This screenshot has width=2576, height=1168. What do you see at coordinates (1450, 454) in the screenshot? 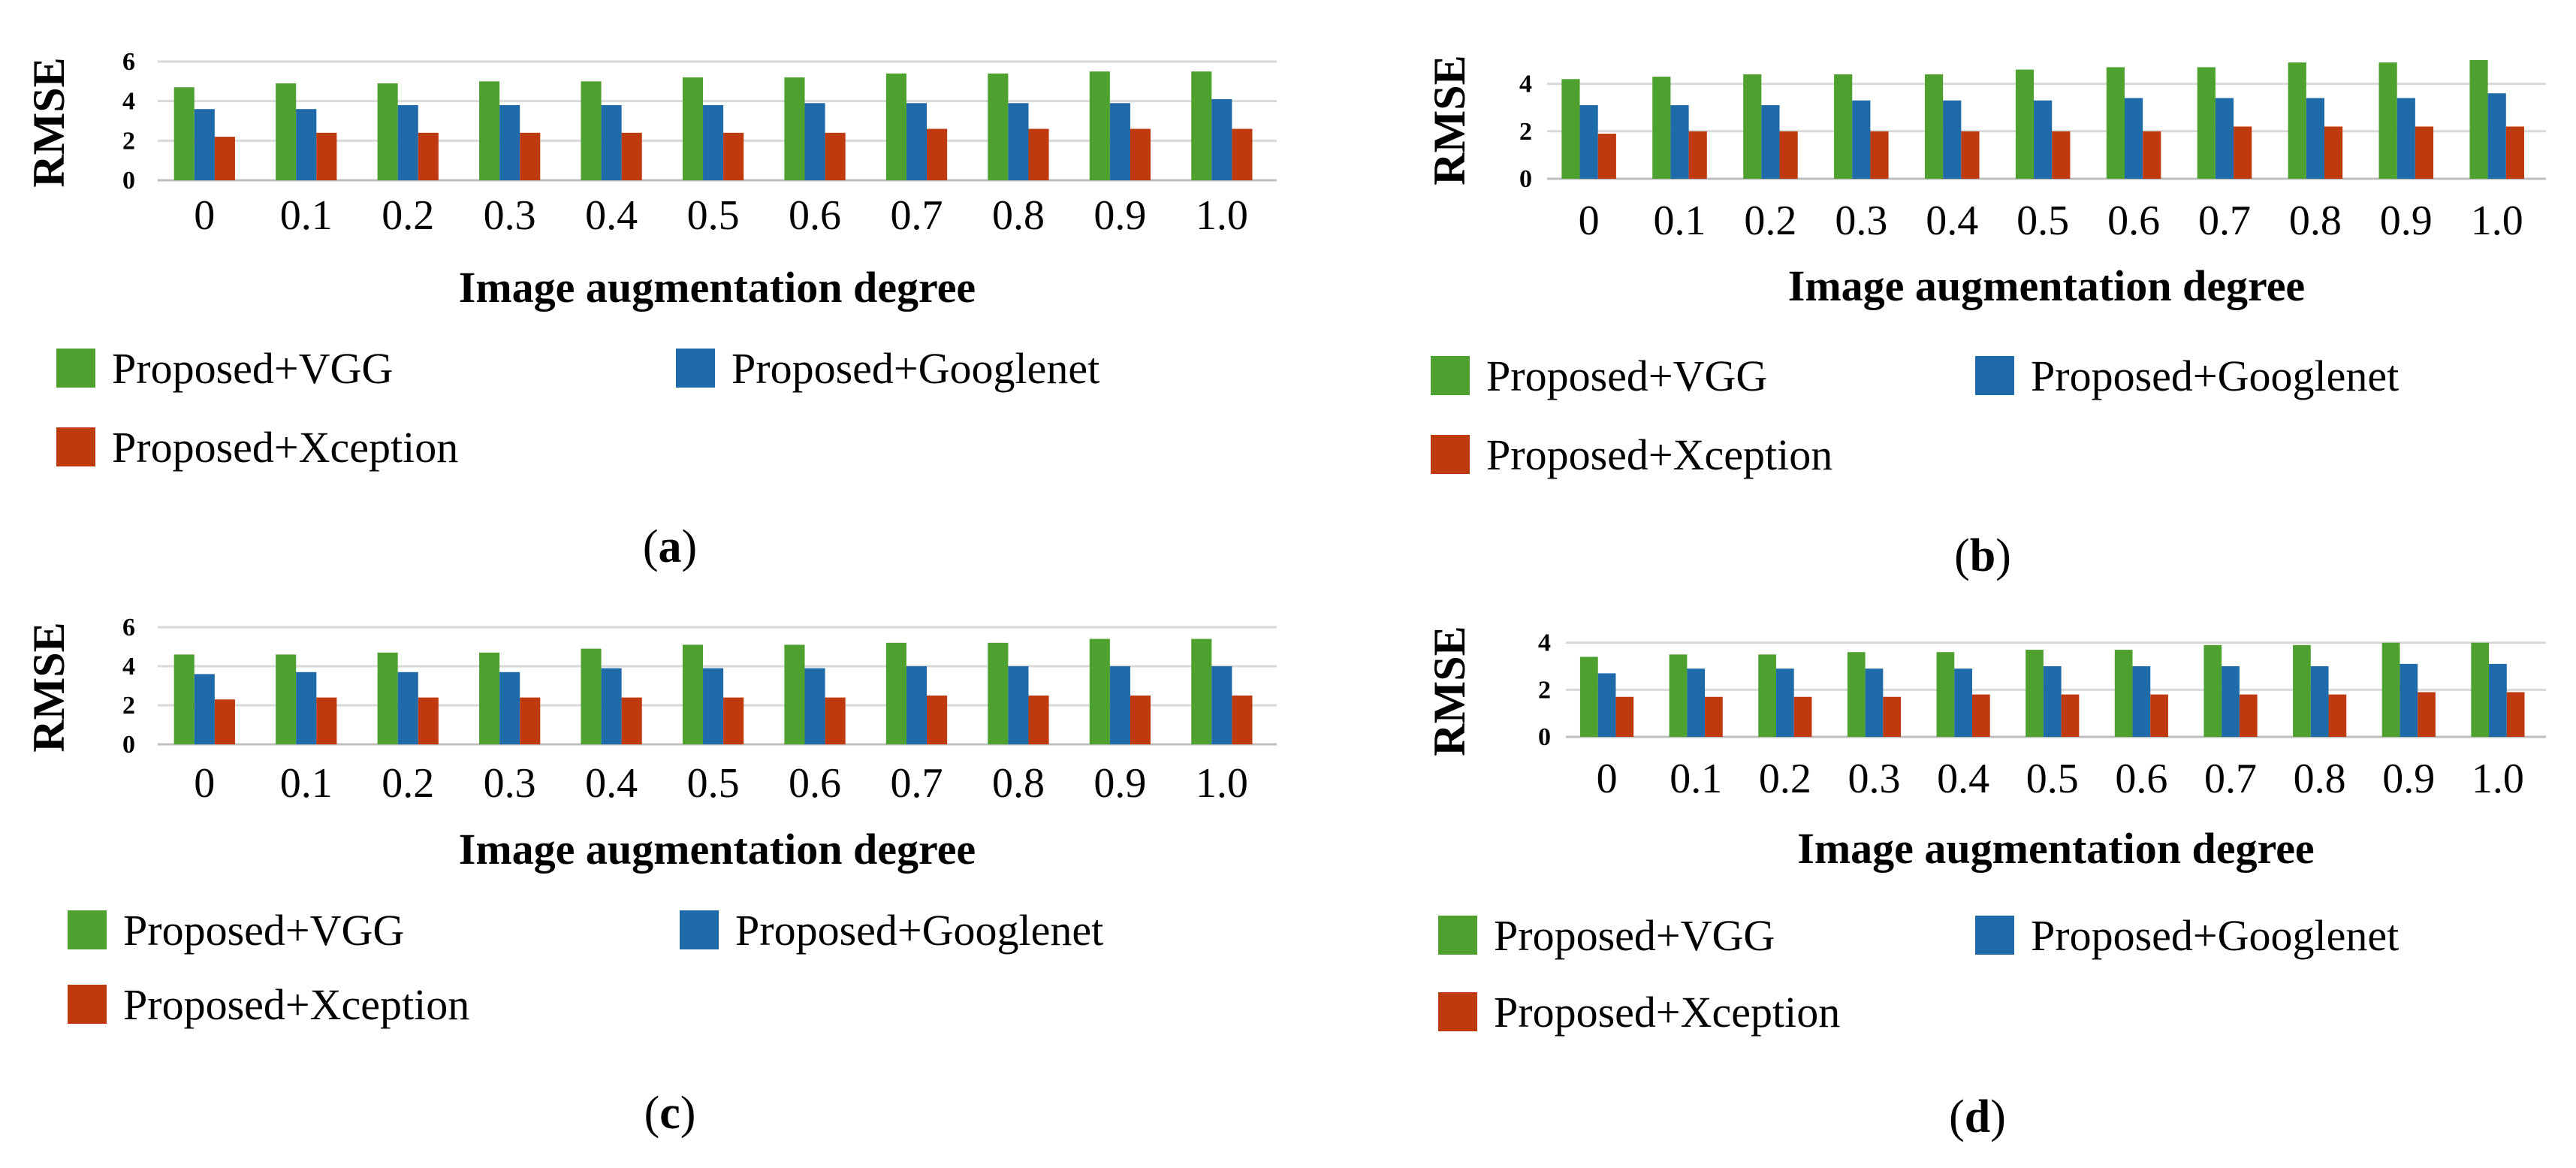
I see `legend-swatch-xception` at bounding box center [1450, 454].